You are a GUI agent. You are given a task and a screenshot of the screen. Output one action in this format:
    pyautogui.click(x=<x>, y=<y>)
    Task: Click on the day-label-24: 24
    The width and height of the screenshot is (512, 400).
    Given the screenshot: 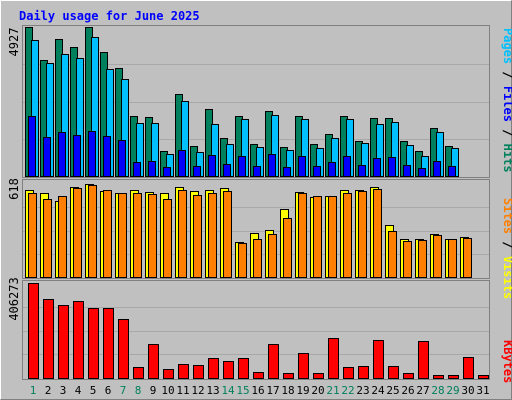 What is the action you would take?
    pyautogui.click(x=378, y=390)
    